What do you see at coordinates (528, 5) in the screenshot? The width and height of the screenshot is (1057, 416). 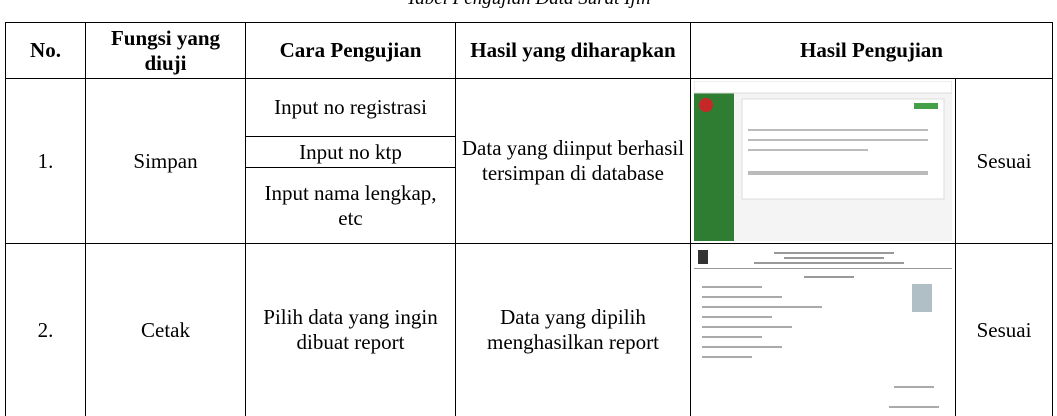 I see `table-caption: Tabel Pengujian Data Surat Ijin` at bounding box center [528, 5].